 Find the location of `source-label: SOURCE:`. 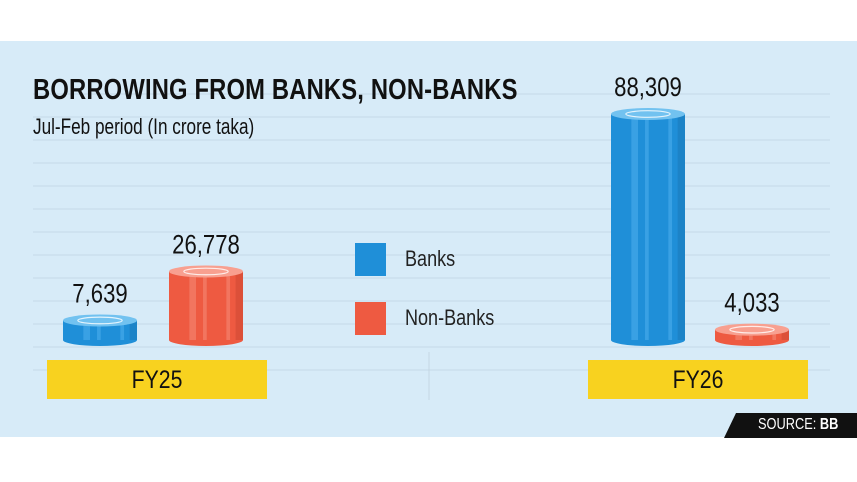

source-label: SOURCE: is located at coordinates (787, 424).